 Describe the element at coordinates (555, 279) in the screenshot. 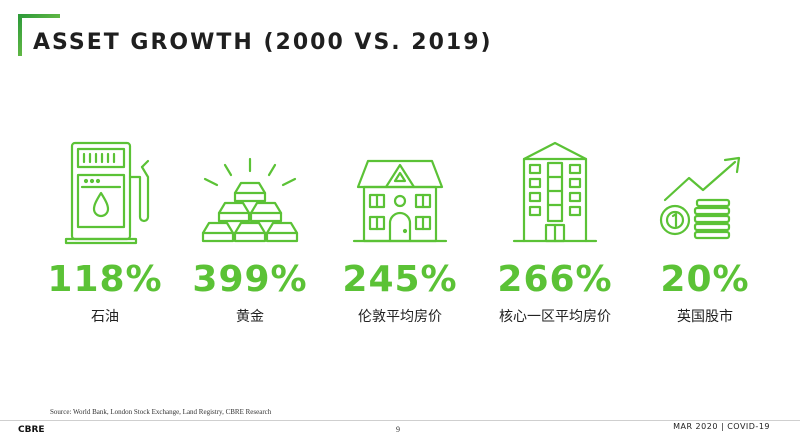

I see `asset-value: 266%` at that location.